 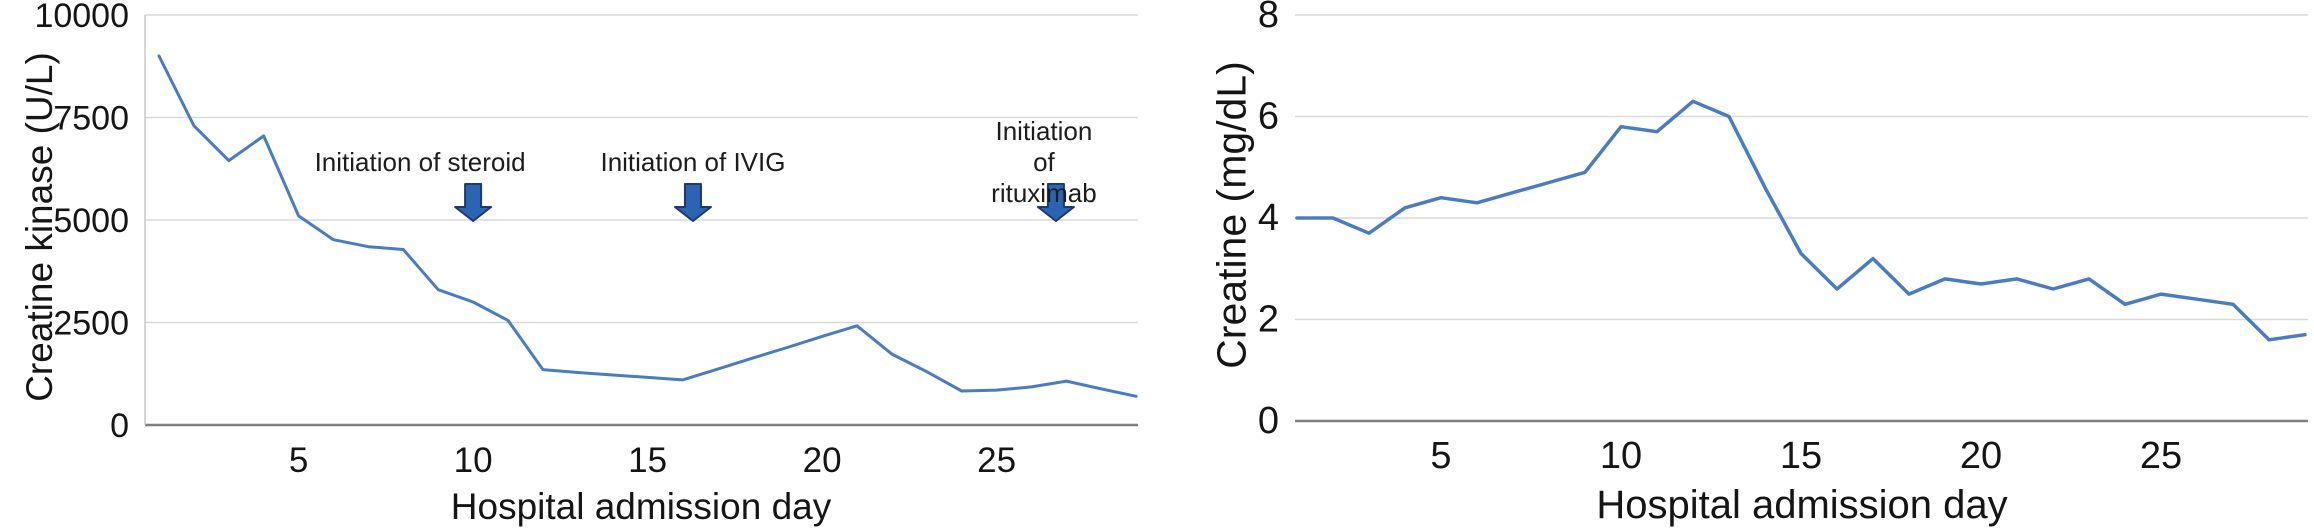 What do you see at coordinates (1268, 218) in the screenshot?
I see `y-tick-label: 4` at bounding box center [1268, 218].